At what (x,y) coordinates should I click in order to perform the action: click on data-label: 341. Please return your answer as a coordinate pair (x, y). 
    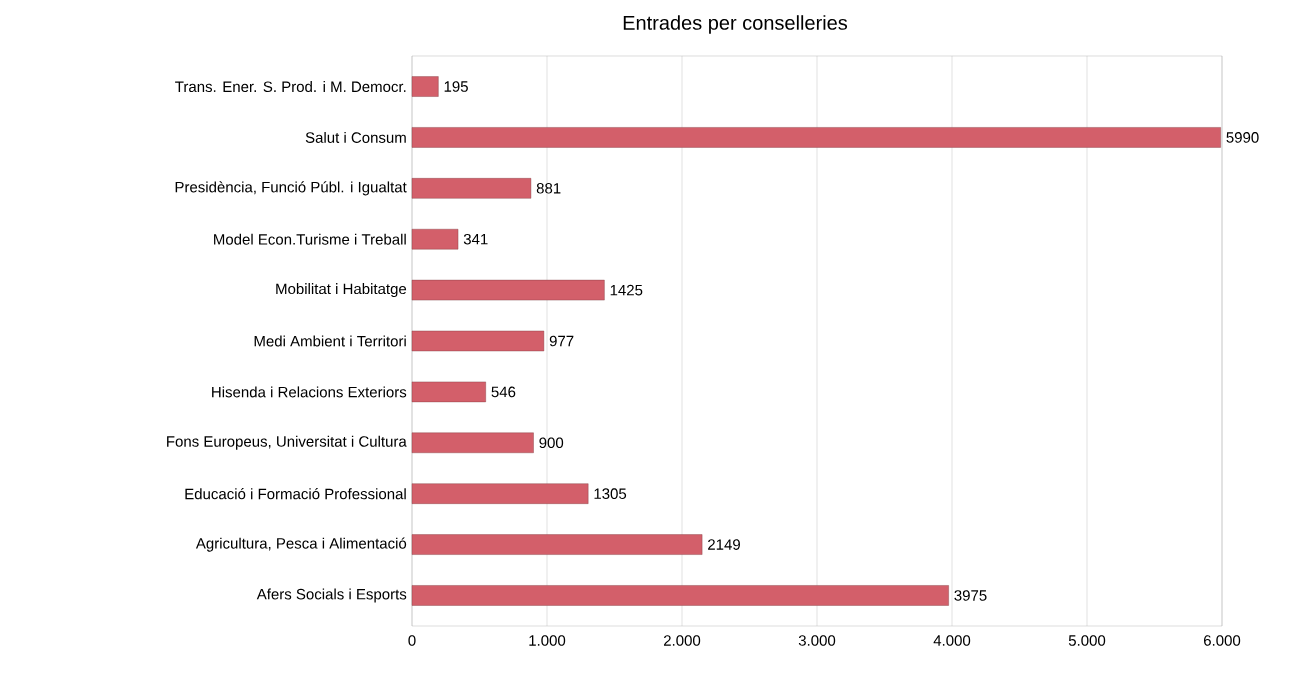
    Looking at the image, I should click on (475, 239).